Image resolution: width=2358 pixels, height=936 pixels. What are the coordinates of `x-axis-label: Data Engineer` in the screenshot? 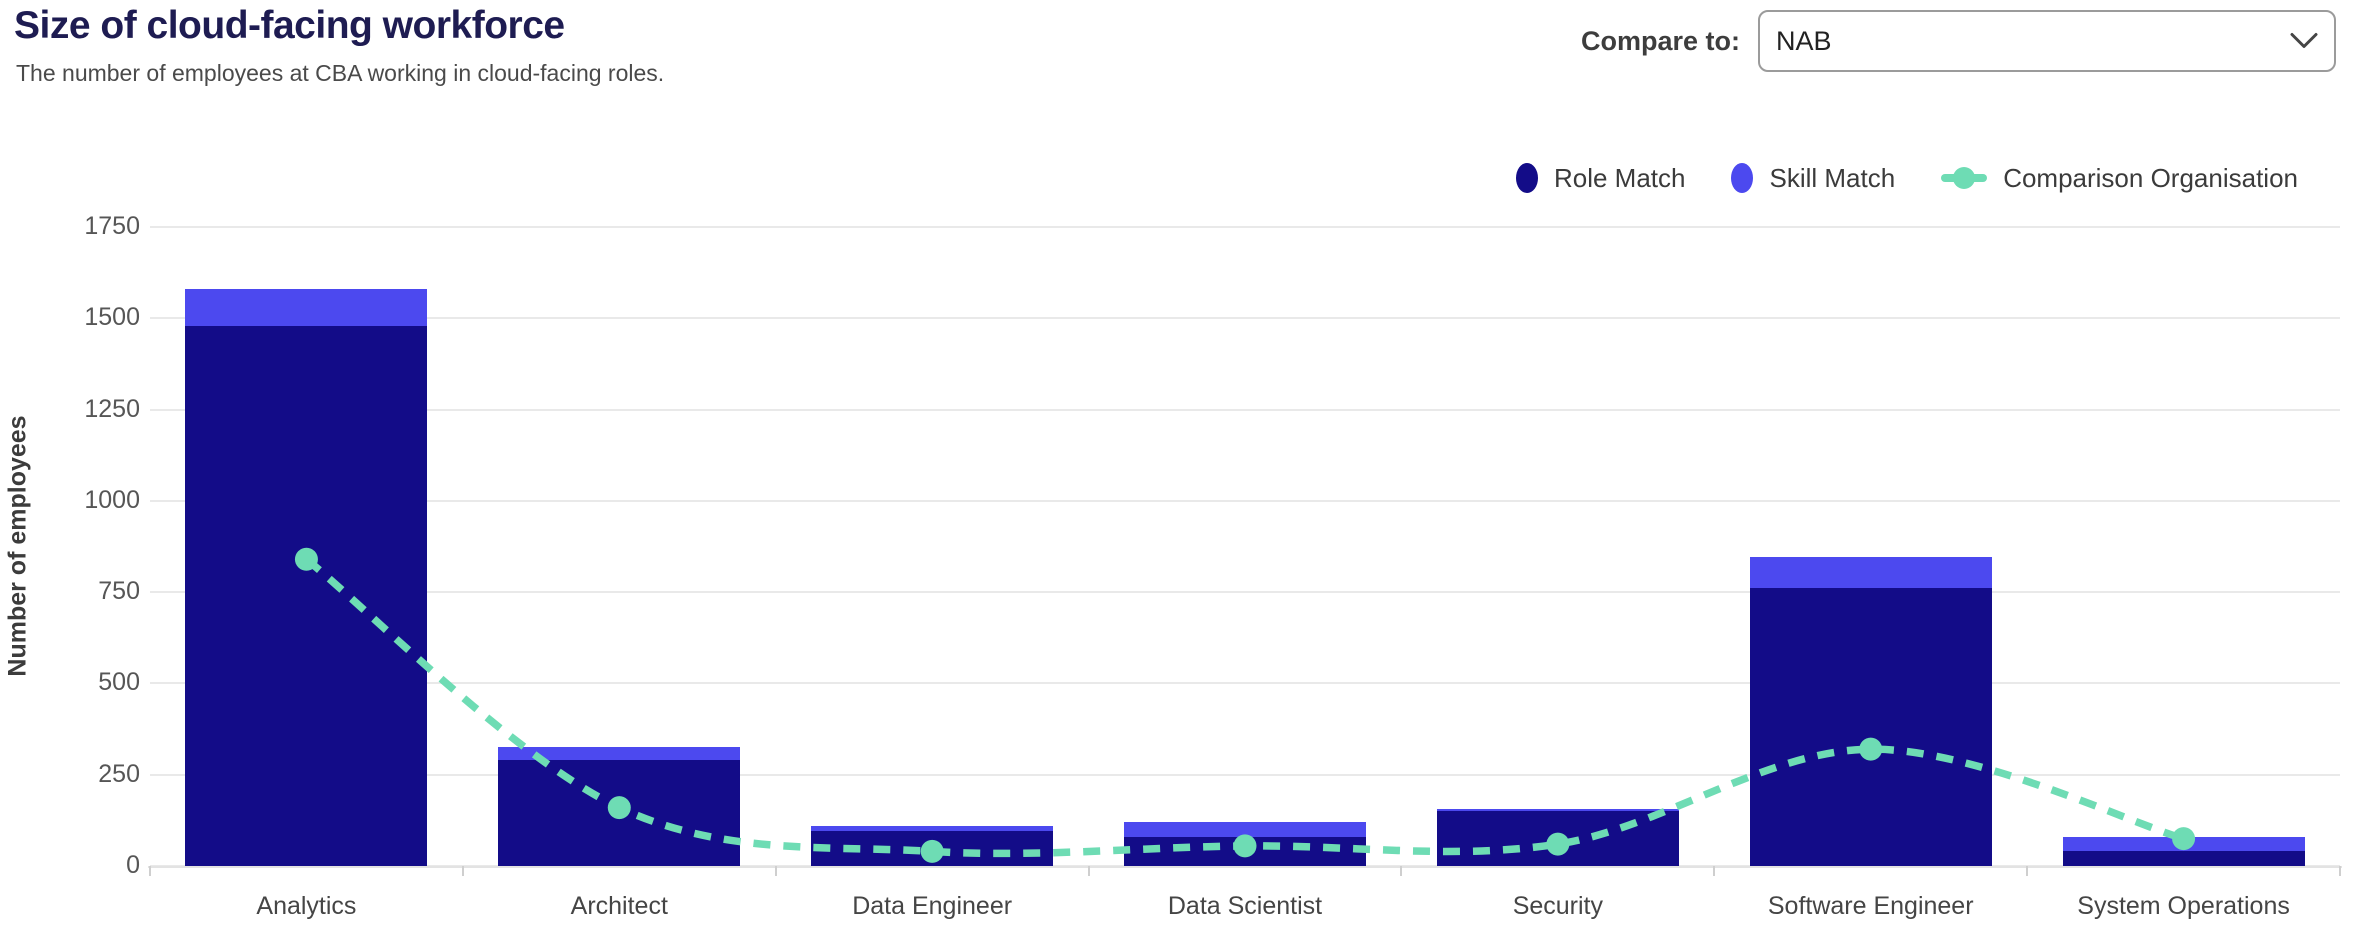 It's located at (932, 906).